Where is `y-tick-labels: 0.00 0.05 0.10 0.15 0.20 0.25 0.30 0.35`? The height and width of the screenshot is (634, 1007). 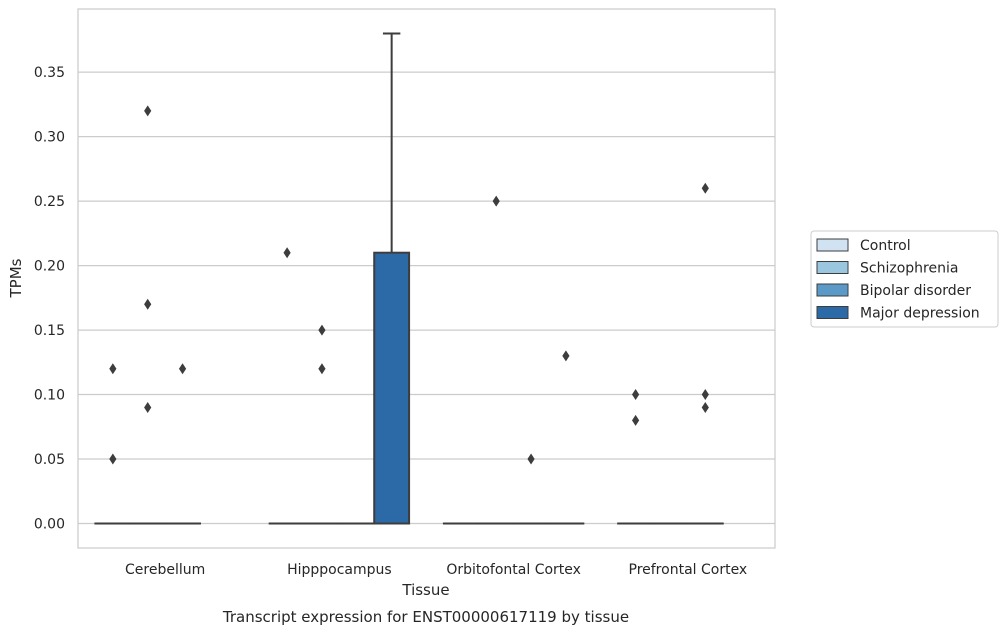 y-tick-labels: 0.00 0.05 0.10 0.15 0.20 0.25 0.30 0.35 is located at coordinates (49, 298).